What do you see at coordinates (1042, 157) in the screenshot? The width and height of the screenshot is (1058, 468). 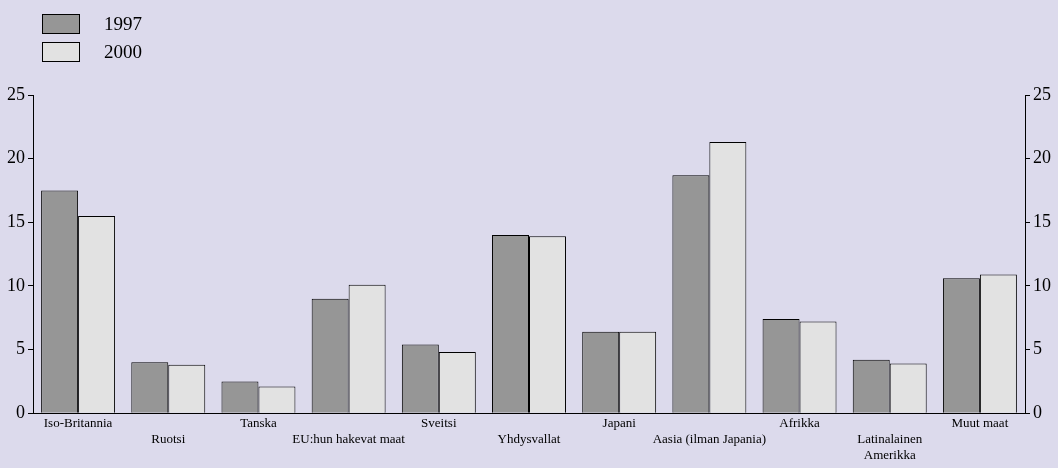 I see `y2-tick-label: 20` at bounding box center [1042, 157].